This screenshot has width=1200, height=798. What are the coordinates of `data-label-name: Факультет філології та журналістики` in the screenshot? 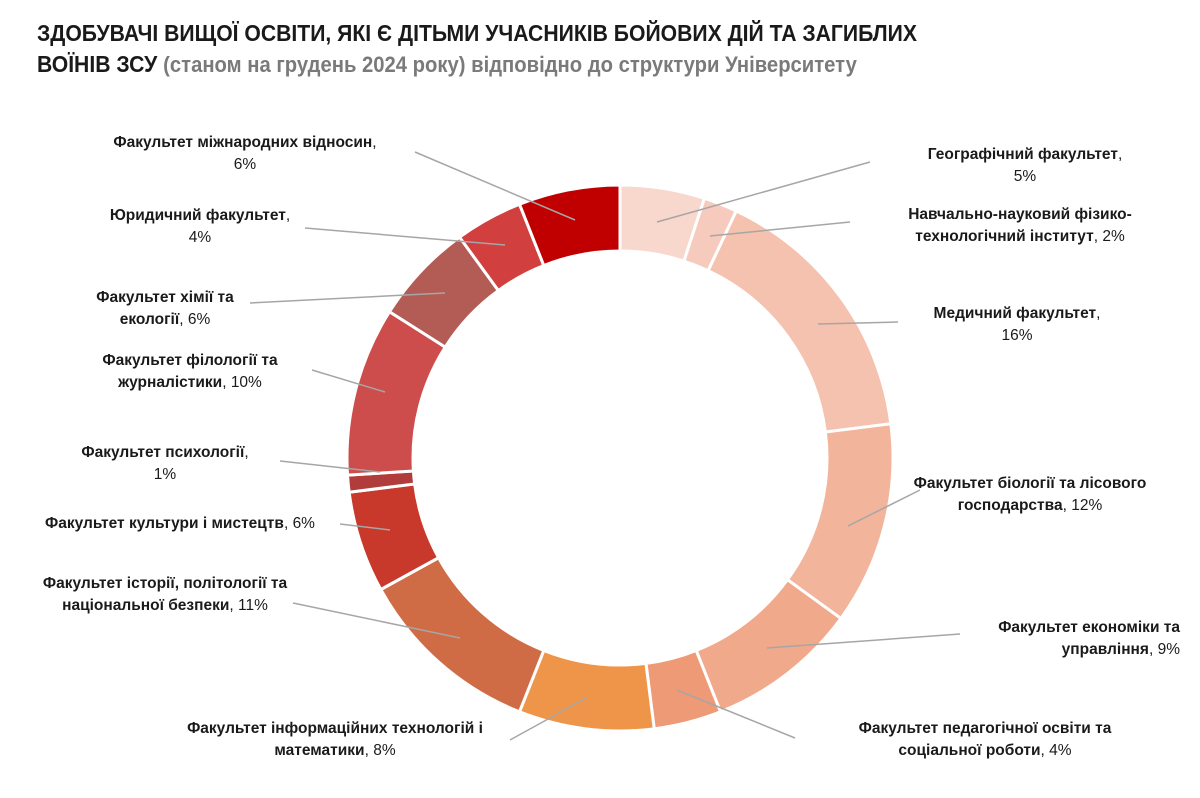 It's located at (190, 371).